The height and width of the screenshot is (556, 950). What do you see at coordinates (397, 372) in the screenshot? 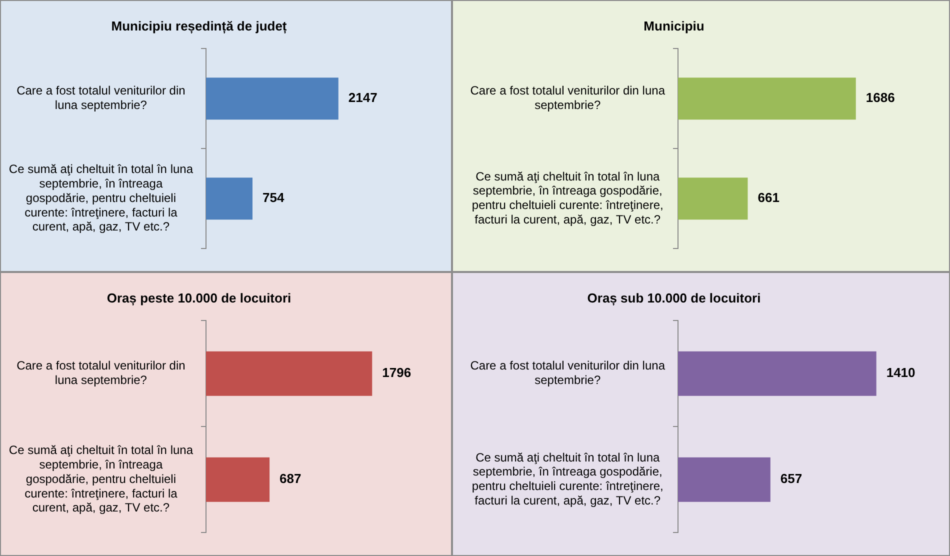
I see `data-label: 1796` at bounding box center [397, 372].